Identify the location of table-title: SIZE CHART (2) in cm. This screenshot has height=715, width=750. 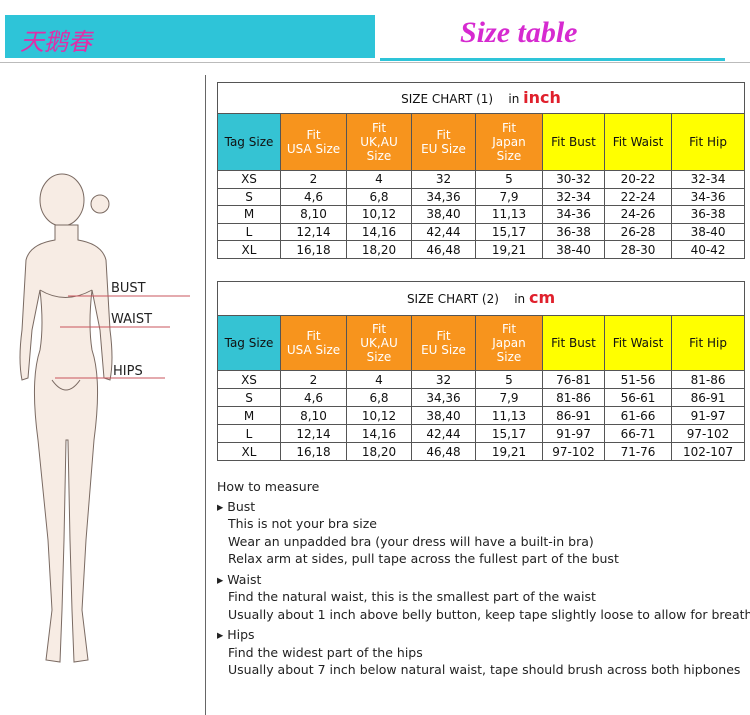
(481, 298).